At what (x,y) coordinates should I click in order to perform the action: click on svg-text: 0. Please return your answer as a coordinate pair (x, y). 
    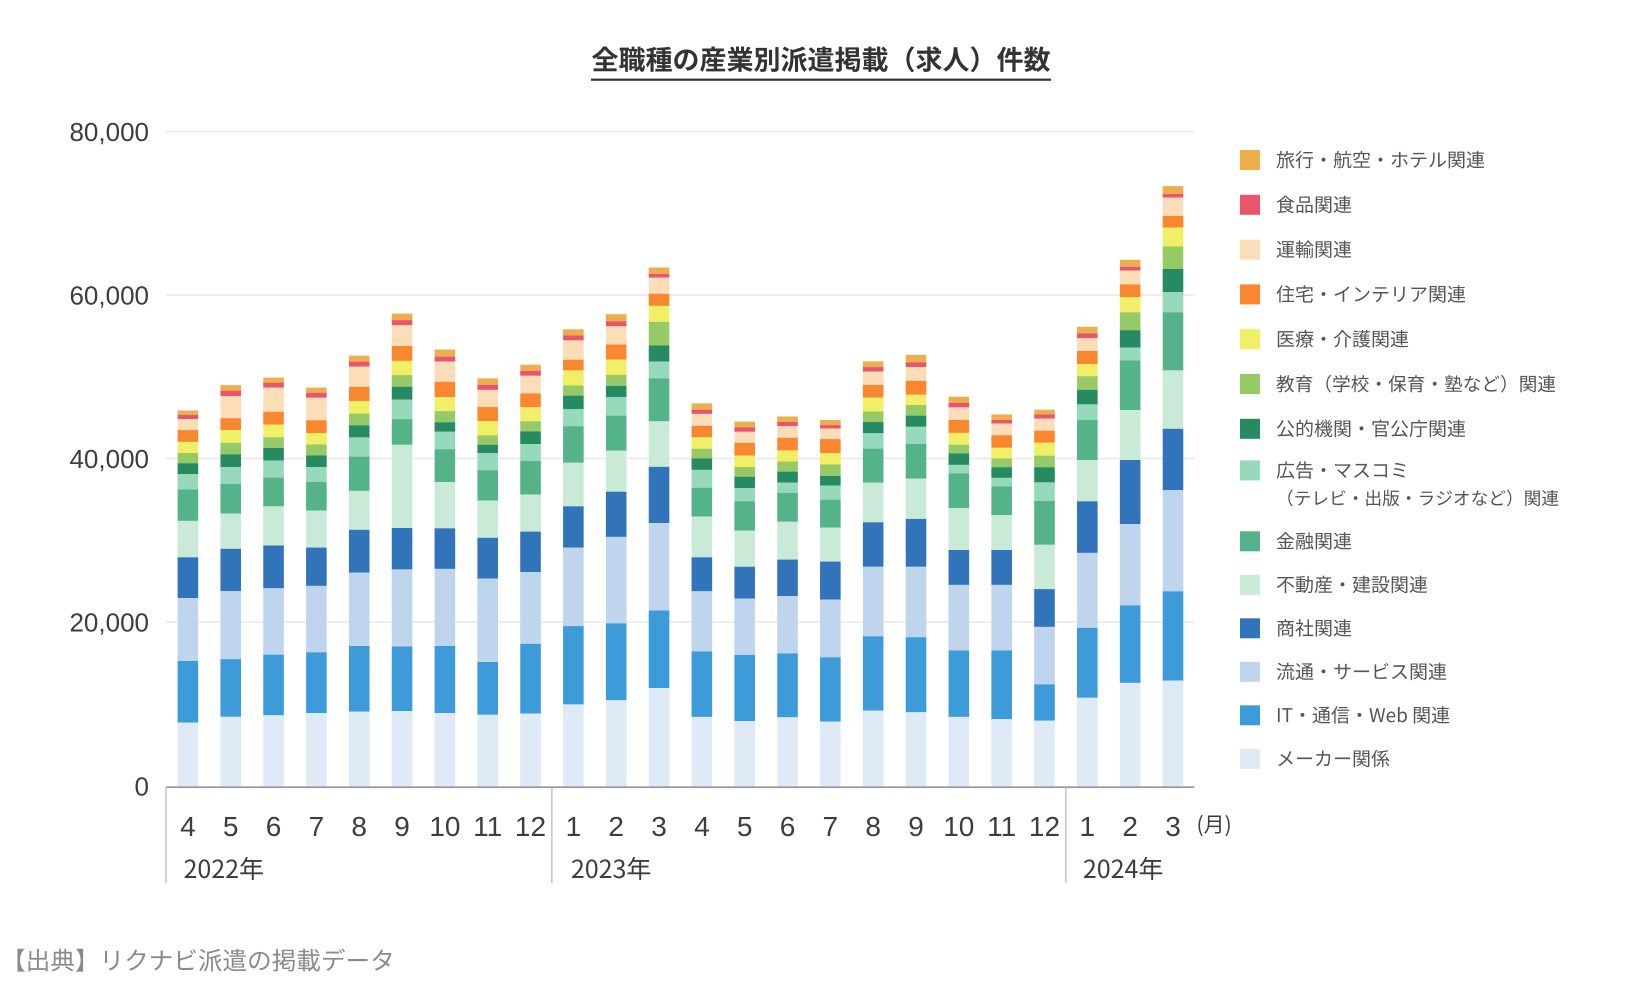
    Looking at the image, I should click on (142, 786).